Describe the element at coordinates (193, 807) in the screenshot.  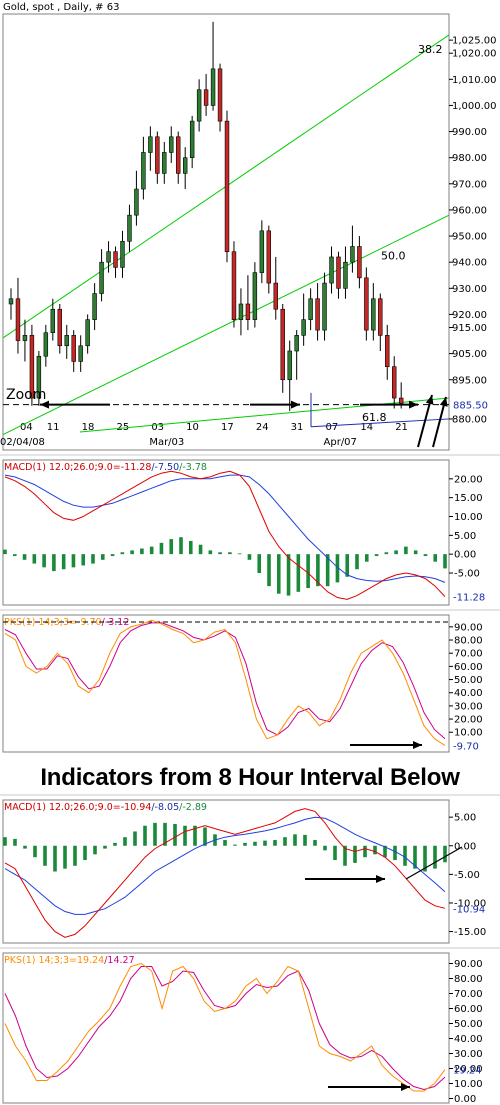
I see `indicator-legend-value: /-2.89` at that location.